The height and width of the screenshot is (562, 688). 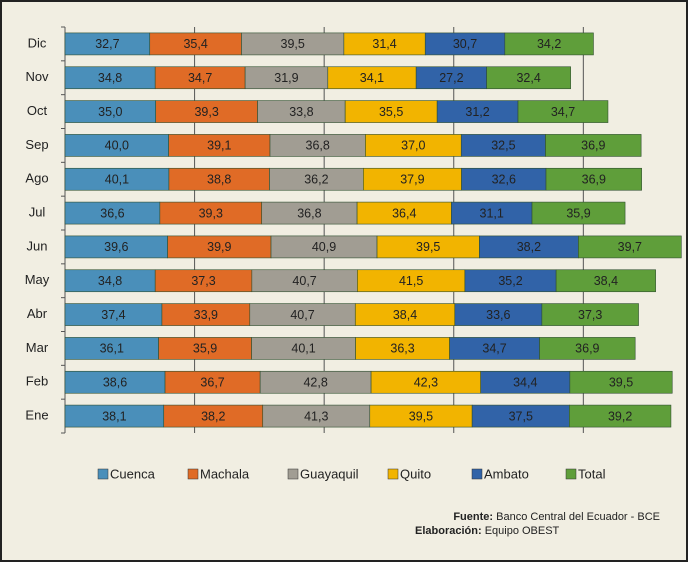 What do you see at coordinates (384, 44) in the screenshot?
I see `value-label: 31,4` at bounding box center [384, 44].